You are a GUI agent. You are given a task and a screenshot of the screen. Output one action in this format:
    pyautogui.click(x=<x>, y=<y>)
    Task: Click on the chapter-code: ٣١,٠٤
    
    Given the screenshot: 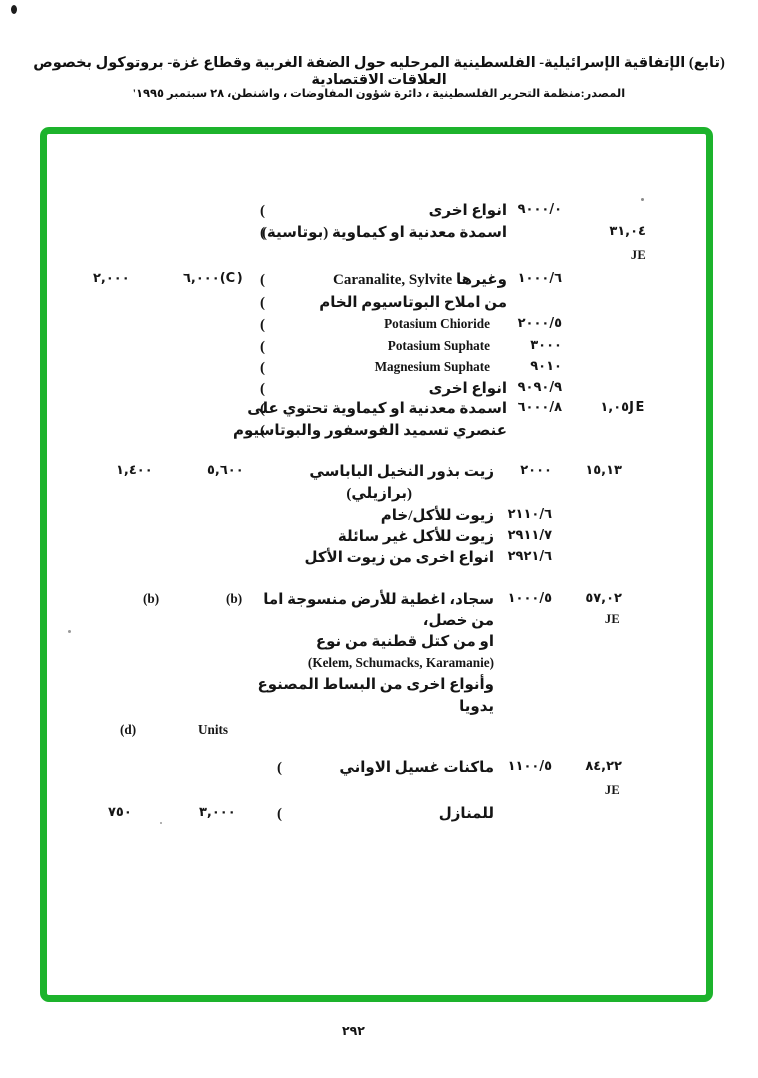 What is the action you would take?
    pyautogui.click(x=627, y=231)
    